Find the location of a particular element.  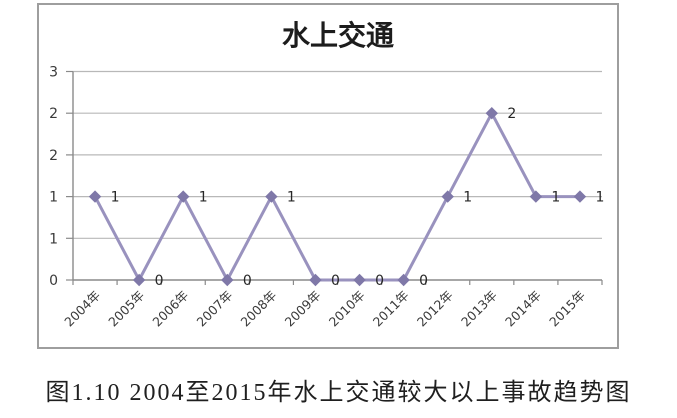

figure-caption: 图1.10 2004至2015年水上交通较大以上事故趋势图 is located at coordinates (338, 393).